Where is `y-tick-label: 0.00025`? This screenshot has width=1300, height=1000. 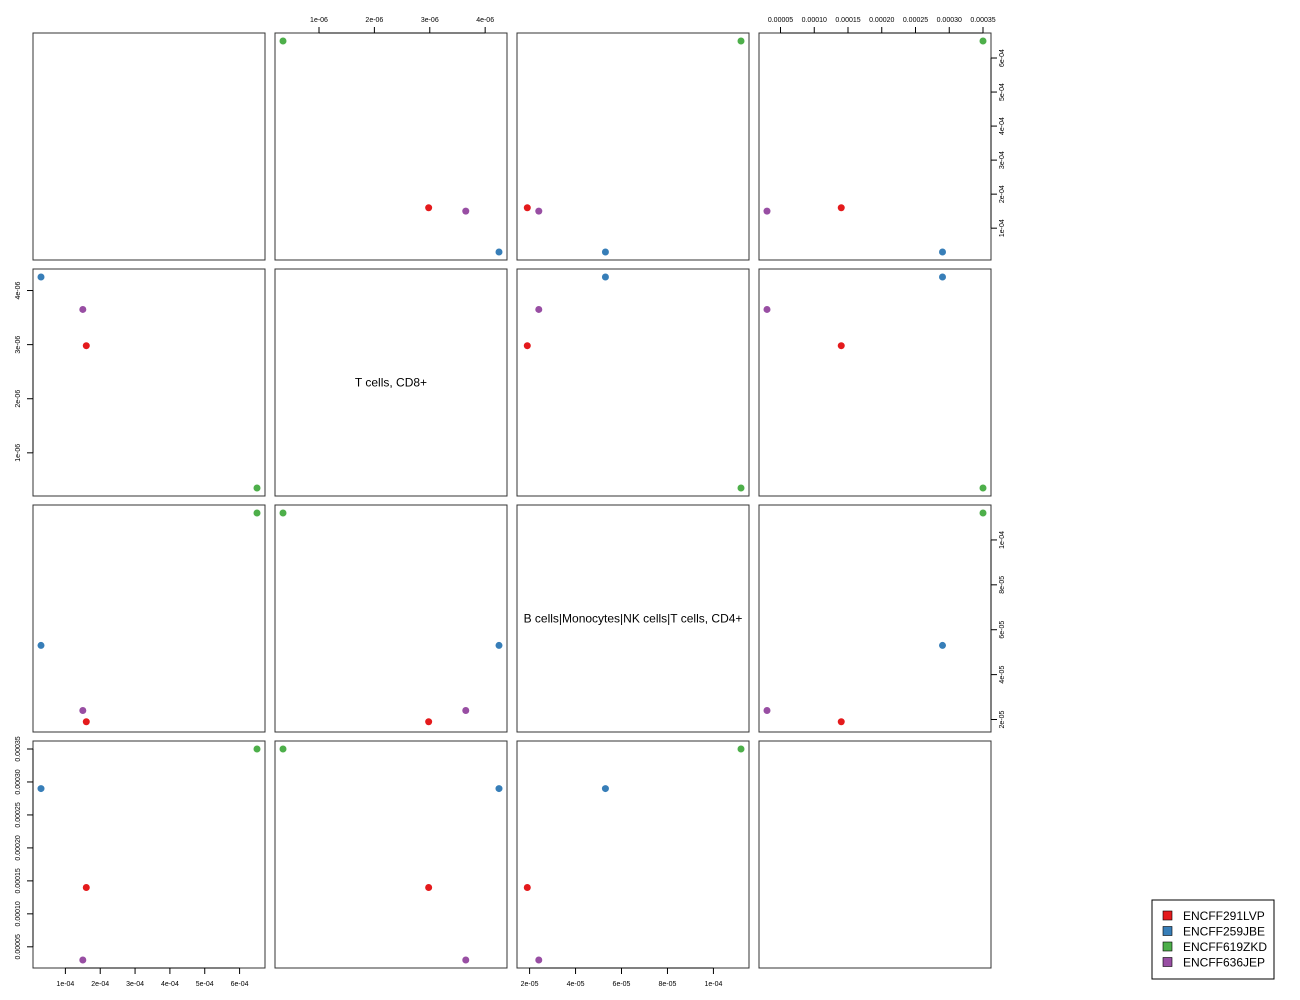 y-tick-label: 0.00025 is located at coordinates (18, 814).